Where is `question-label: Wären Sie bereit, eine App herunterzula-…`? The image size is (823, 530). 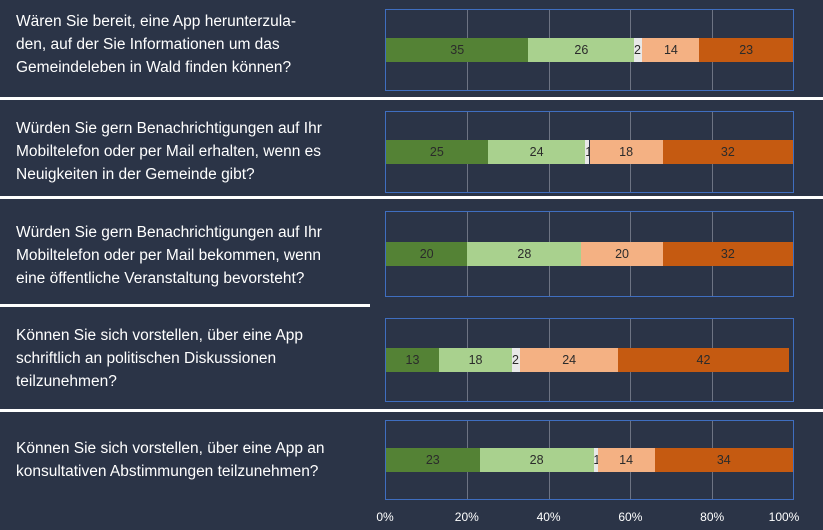 question-label: Wären Sie bereit, eine App herunterzula-… is located at coordinates (196, 44).